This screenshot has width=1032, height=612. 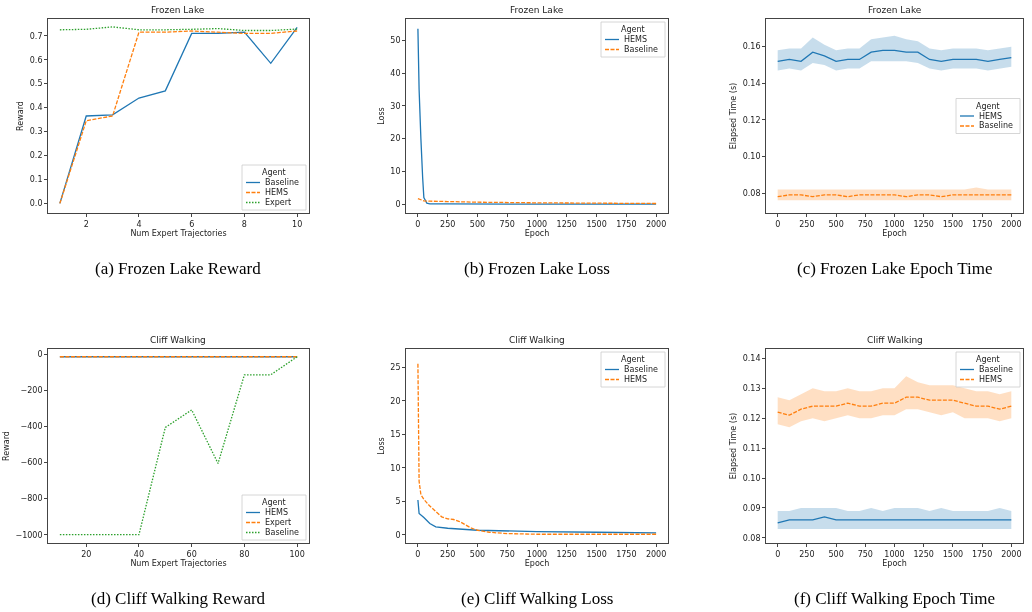 What do you see at coordinates (507, 224) in the screenshot?
I see `x-tick-label: 750` at bounding box center [507, 224].